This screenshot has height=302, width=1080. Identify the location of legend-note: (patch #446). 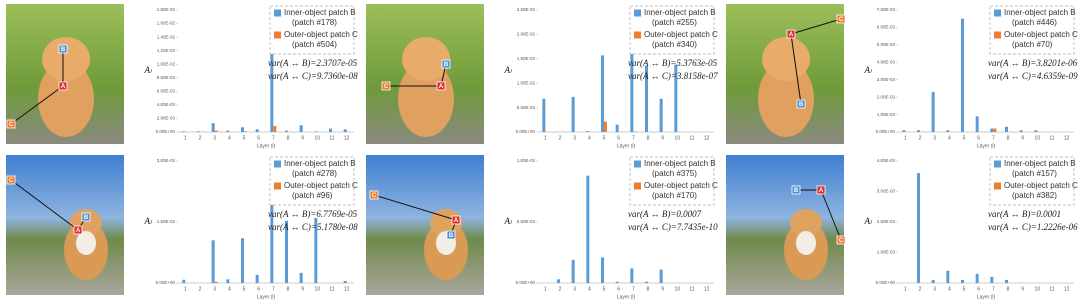
(1034, 22).